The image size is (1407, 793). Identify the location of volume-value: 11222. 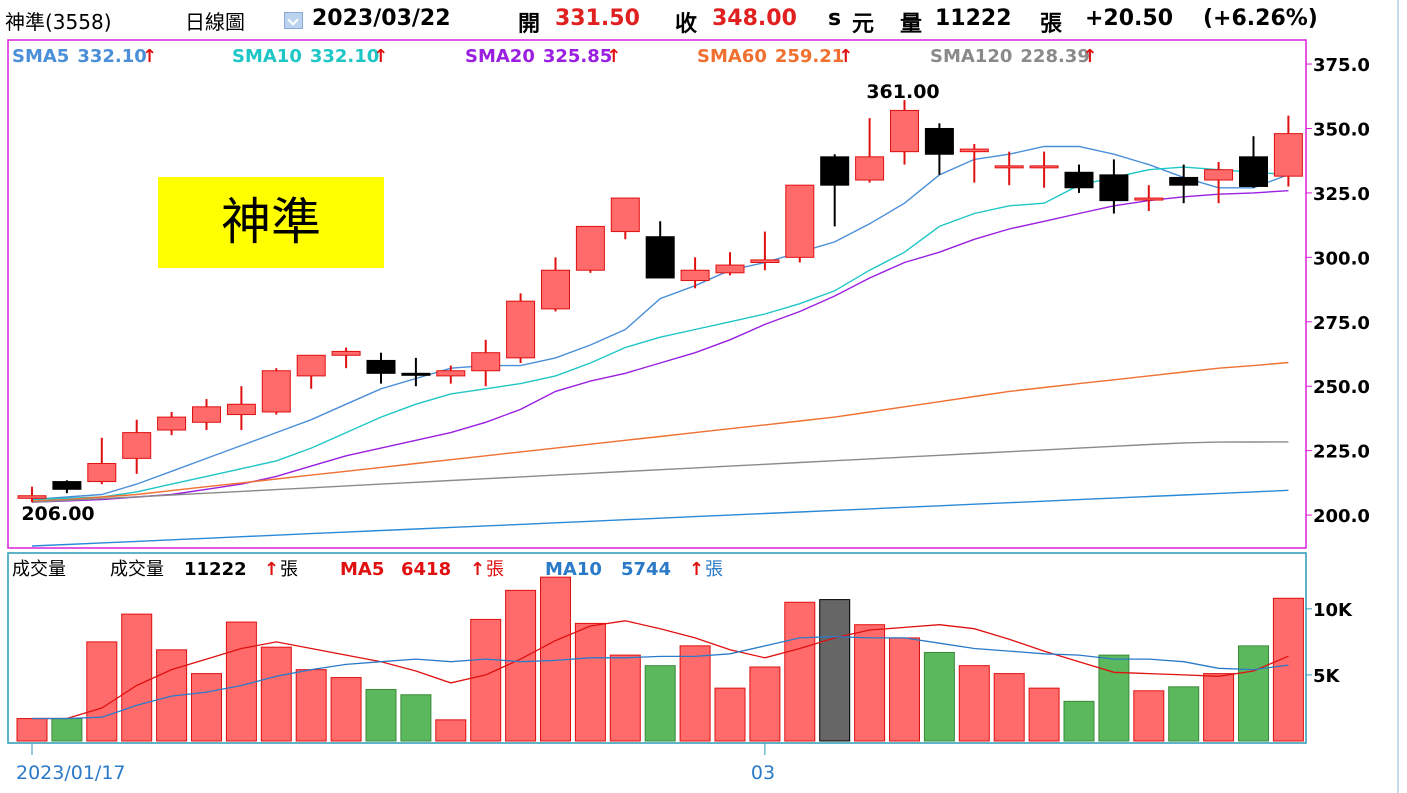
(973, 18).